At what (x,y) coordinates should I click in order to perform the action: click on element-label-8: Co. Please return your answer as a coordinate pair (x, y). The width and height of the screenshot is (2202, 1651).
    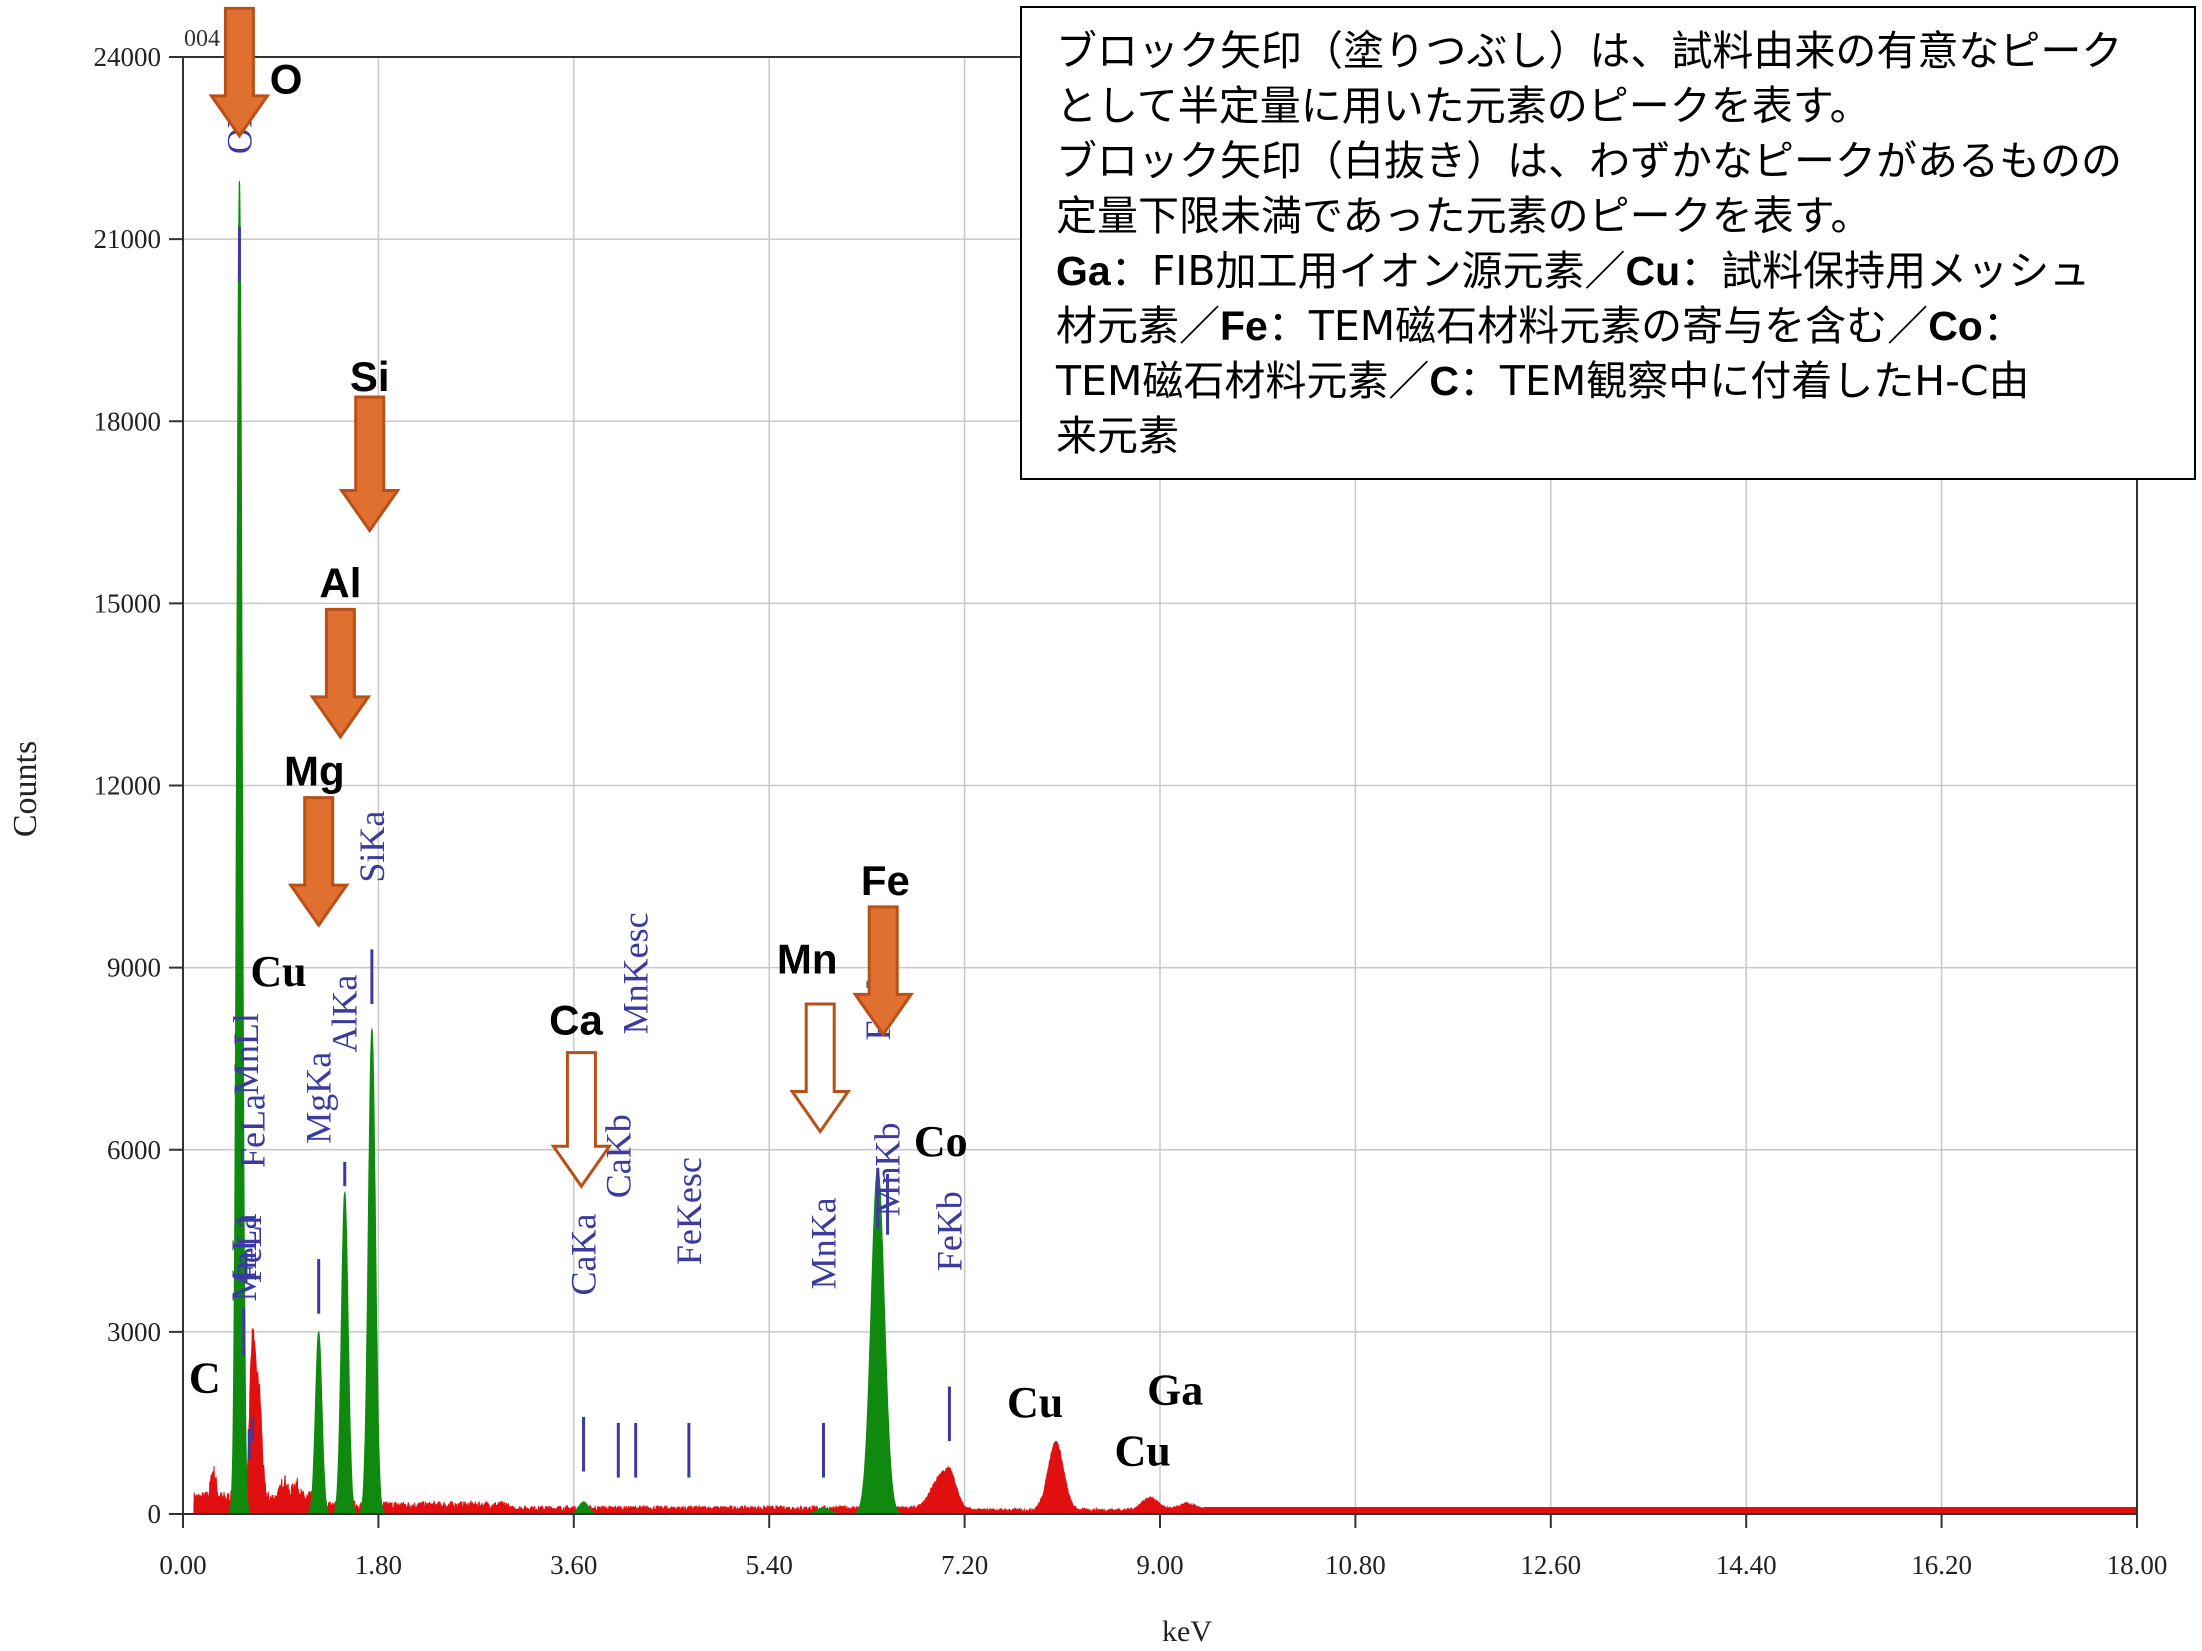
    Looking at the image, I should click on (941, 1141).